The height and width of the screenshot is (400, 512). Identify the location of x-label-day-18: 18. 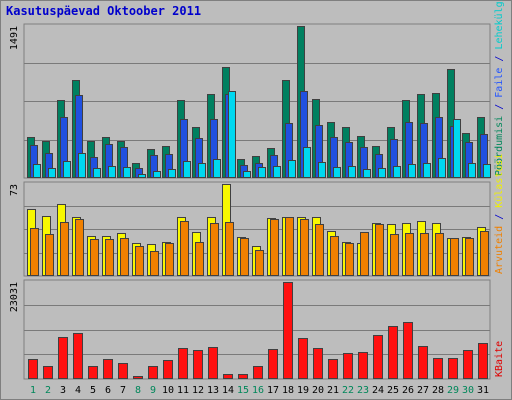
(288, 390).